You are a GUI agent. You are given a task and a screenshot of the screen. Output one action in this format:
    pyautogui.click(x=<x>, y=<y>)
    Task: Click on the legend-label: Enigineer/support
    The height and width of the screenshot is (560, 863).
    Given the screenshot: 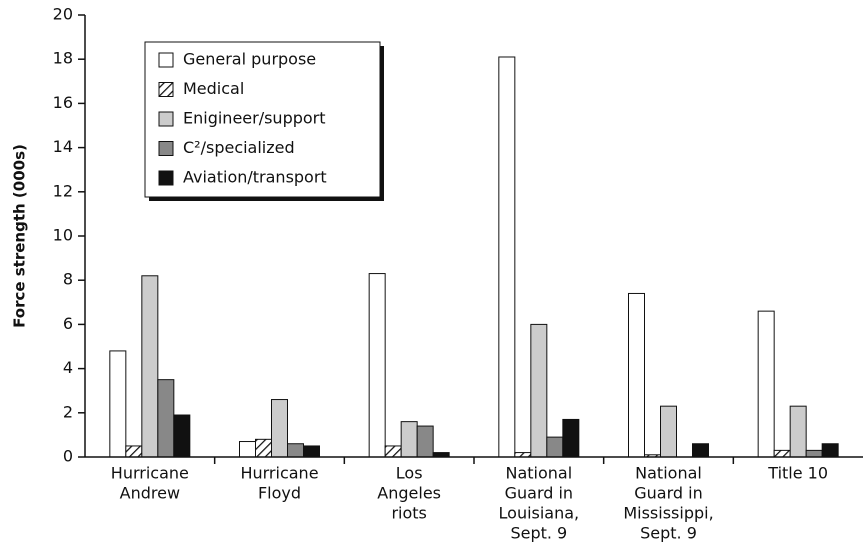 What is the action you would take?
    pyautogui.click(x=254, y=118)
    